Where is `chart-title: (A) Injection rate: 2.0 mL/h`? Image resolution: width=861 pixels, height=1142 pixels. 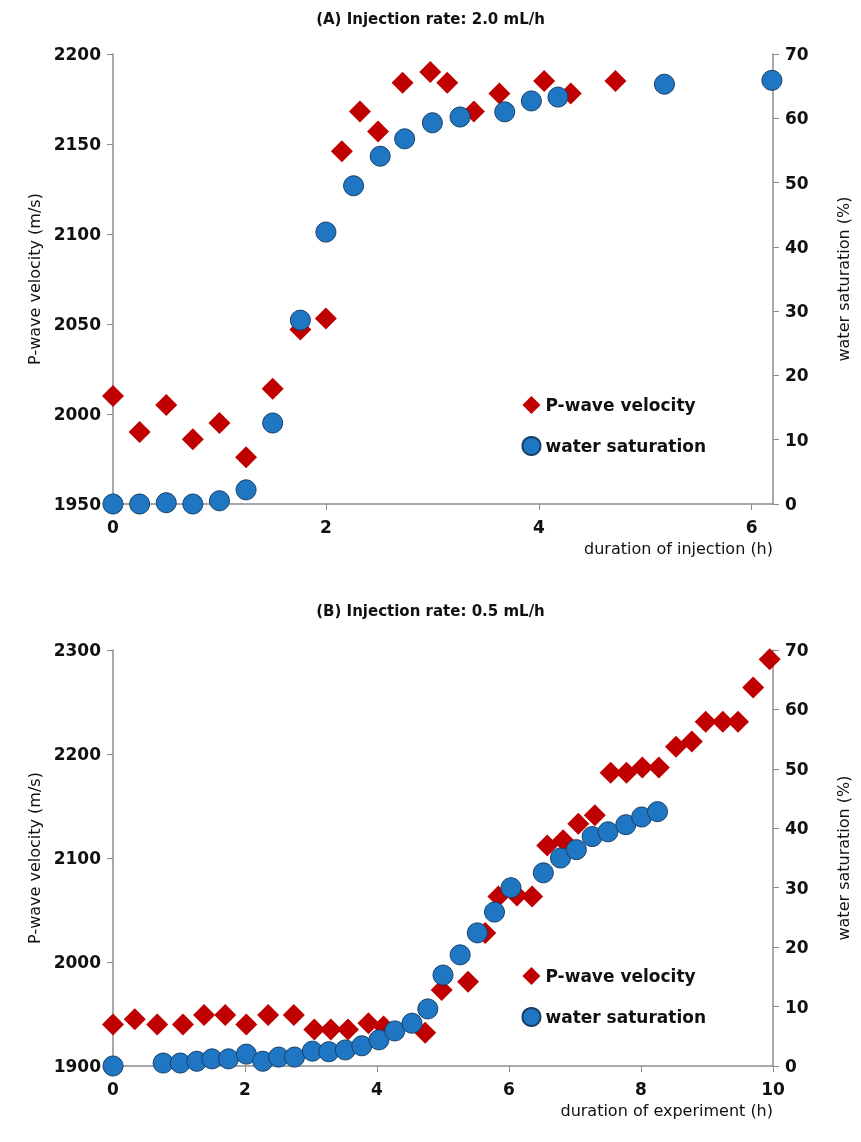 chart-title: (A) Injection rate: 2.0 mL/h is located at coordinates (430, 18).